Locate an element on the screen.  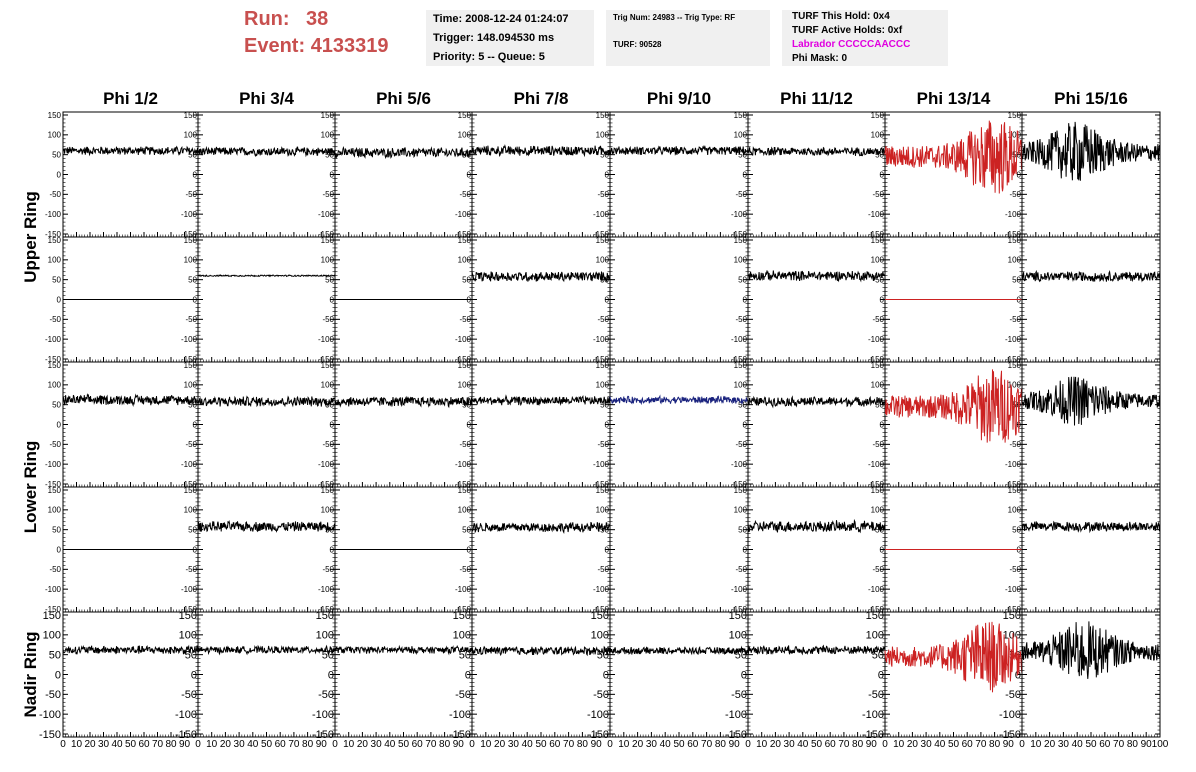
column-header: Phi 3/4 is located at coordinates (266, 98).